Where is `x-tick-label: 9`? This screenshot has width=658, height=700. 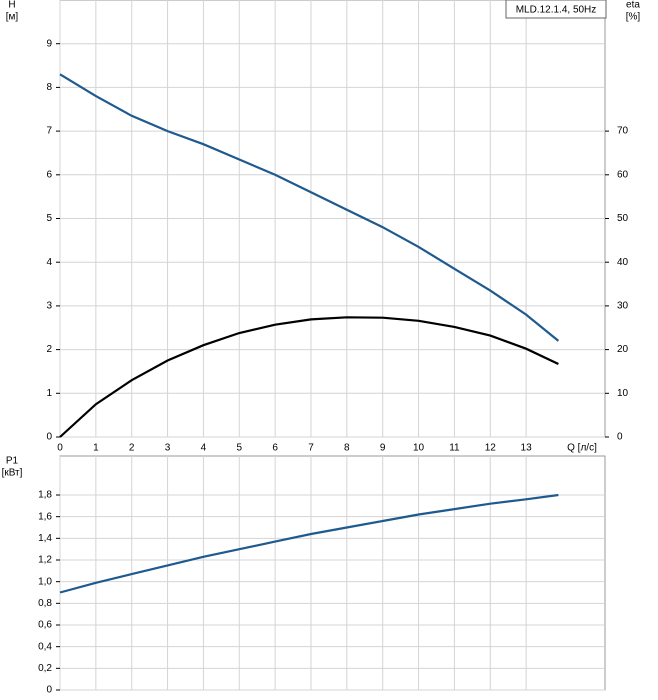
x-tick-label: 9 is located at coordinates (383, 448).